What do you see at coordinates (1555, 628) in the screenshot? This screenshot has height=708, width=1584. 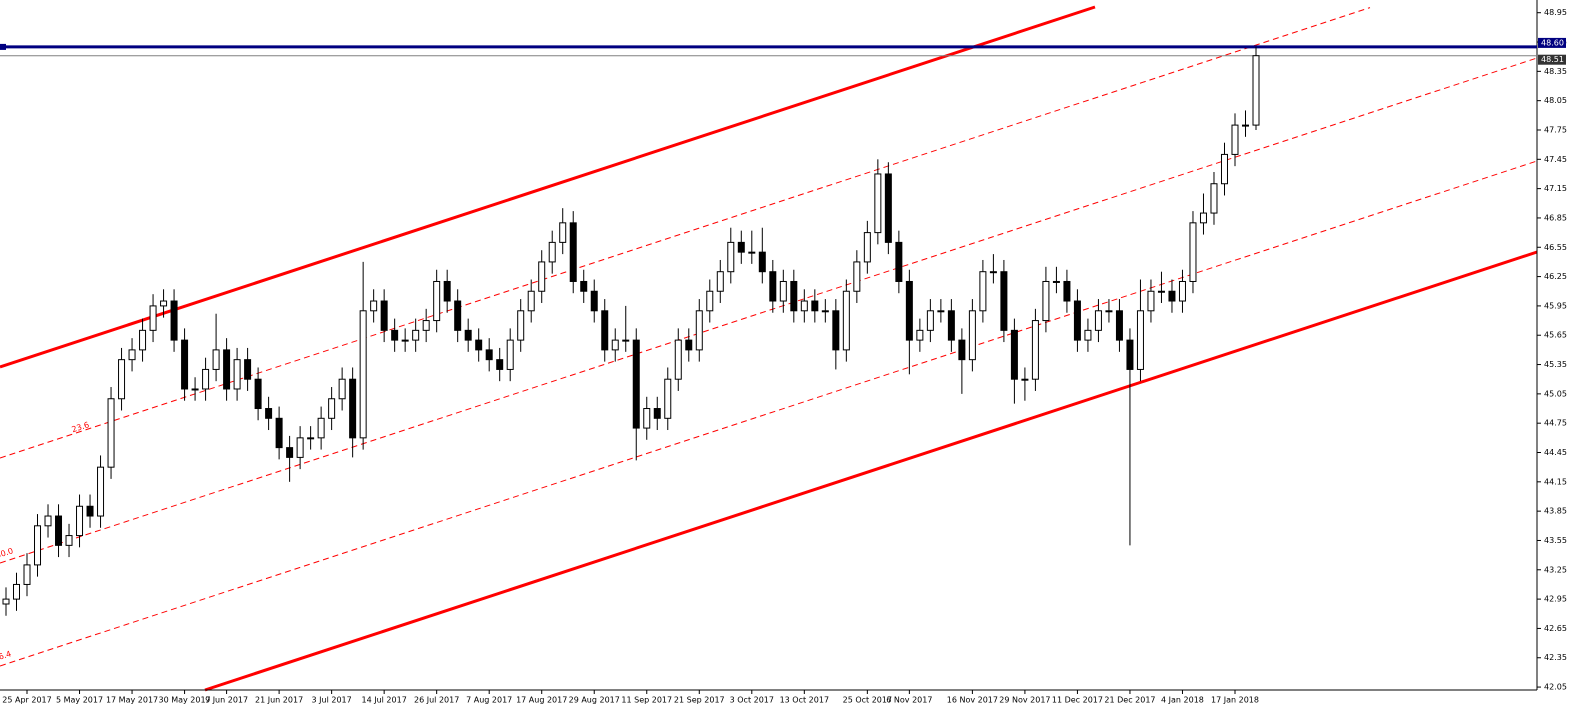 I see `y-tick-label: 42.65` at bounding box center [1555, 628].